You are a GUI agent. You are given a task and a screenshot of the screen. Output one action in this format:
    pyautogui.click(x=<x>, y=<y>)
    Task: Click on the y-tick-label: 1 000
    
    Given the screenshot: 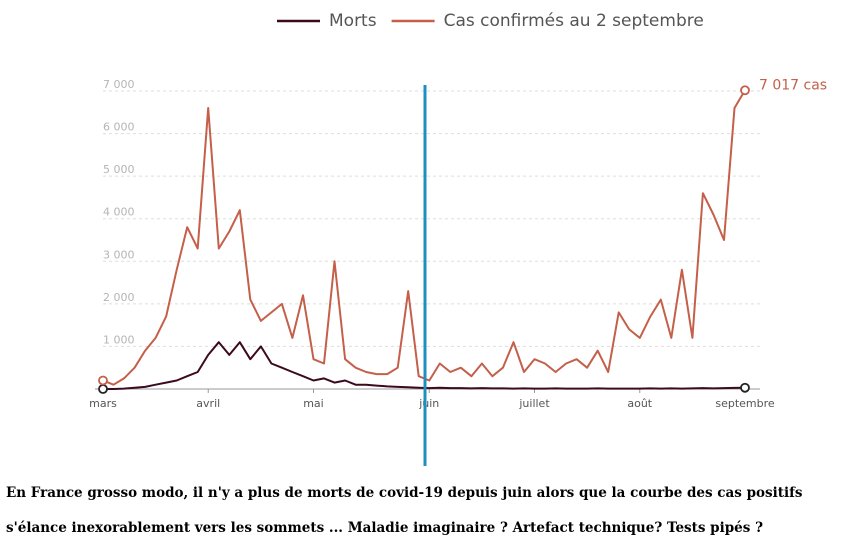 What is the action you would take?
    pyautogui.click(x=119, y=339)
    